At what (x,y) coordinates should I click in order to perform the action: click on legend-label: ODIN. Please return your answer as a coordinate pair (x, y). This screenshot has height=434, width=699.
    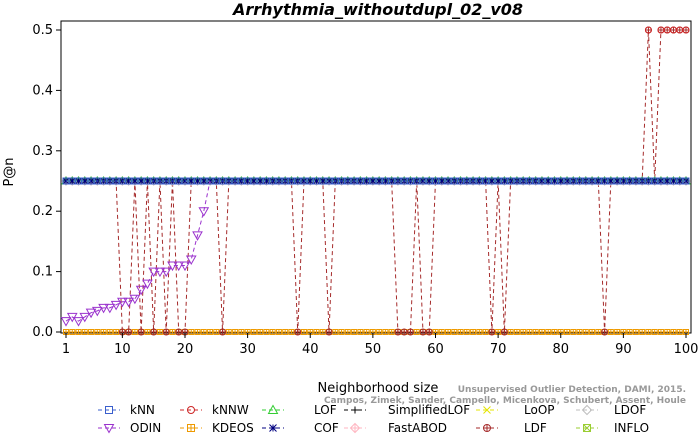
    Looking at the image, I should click on (145, 427).